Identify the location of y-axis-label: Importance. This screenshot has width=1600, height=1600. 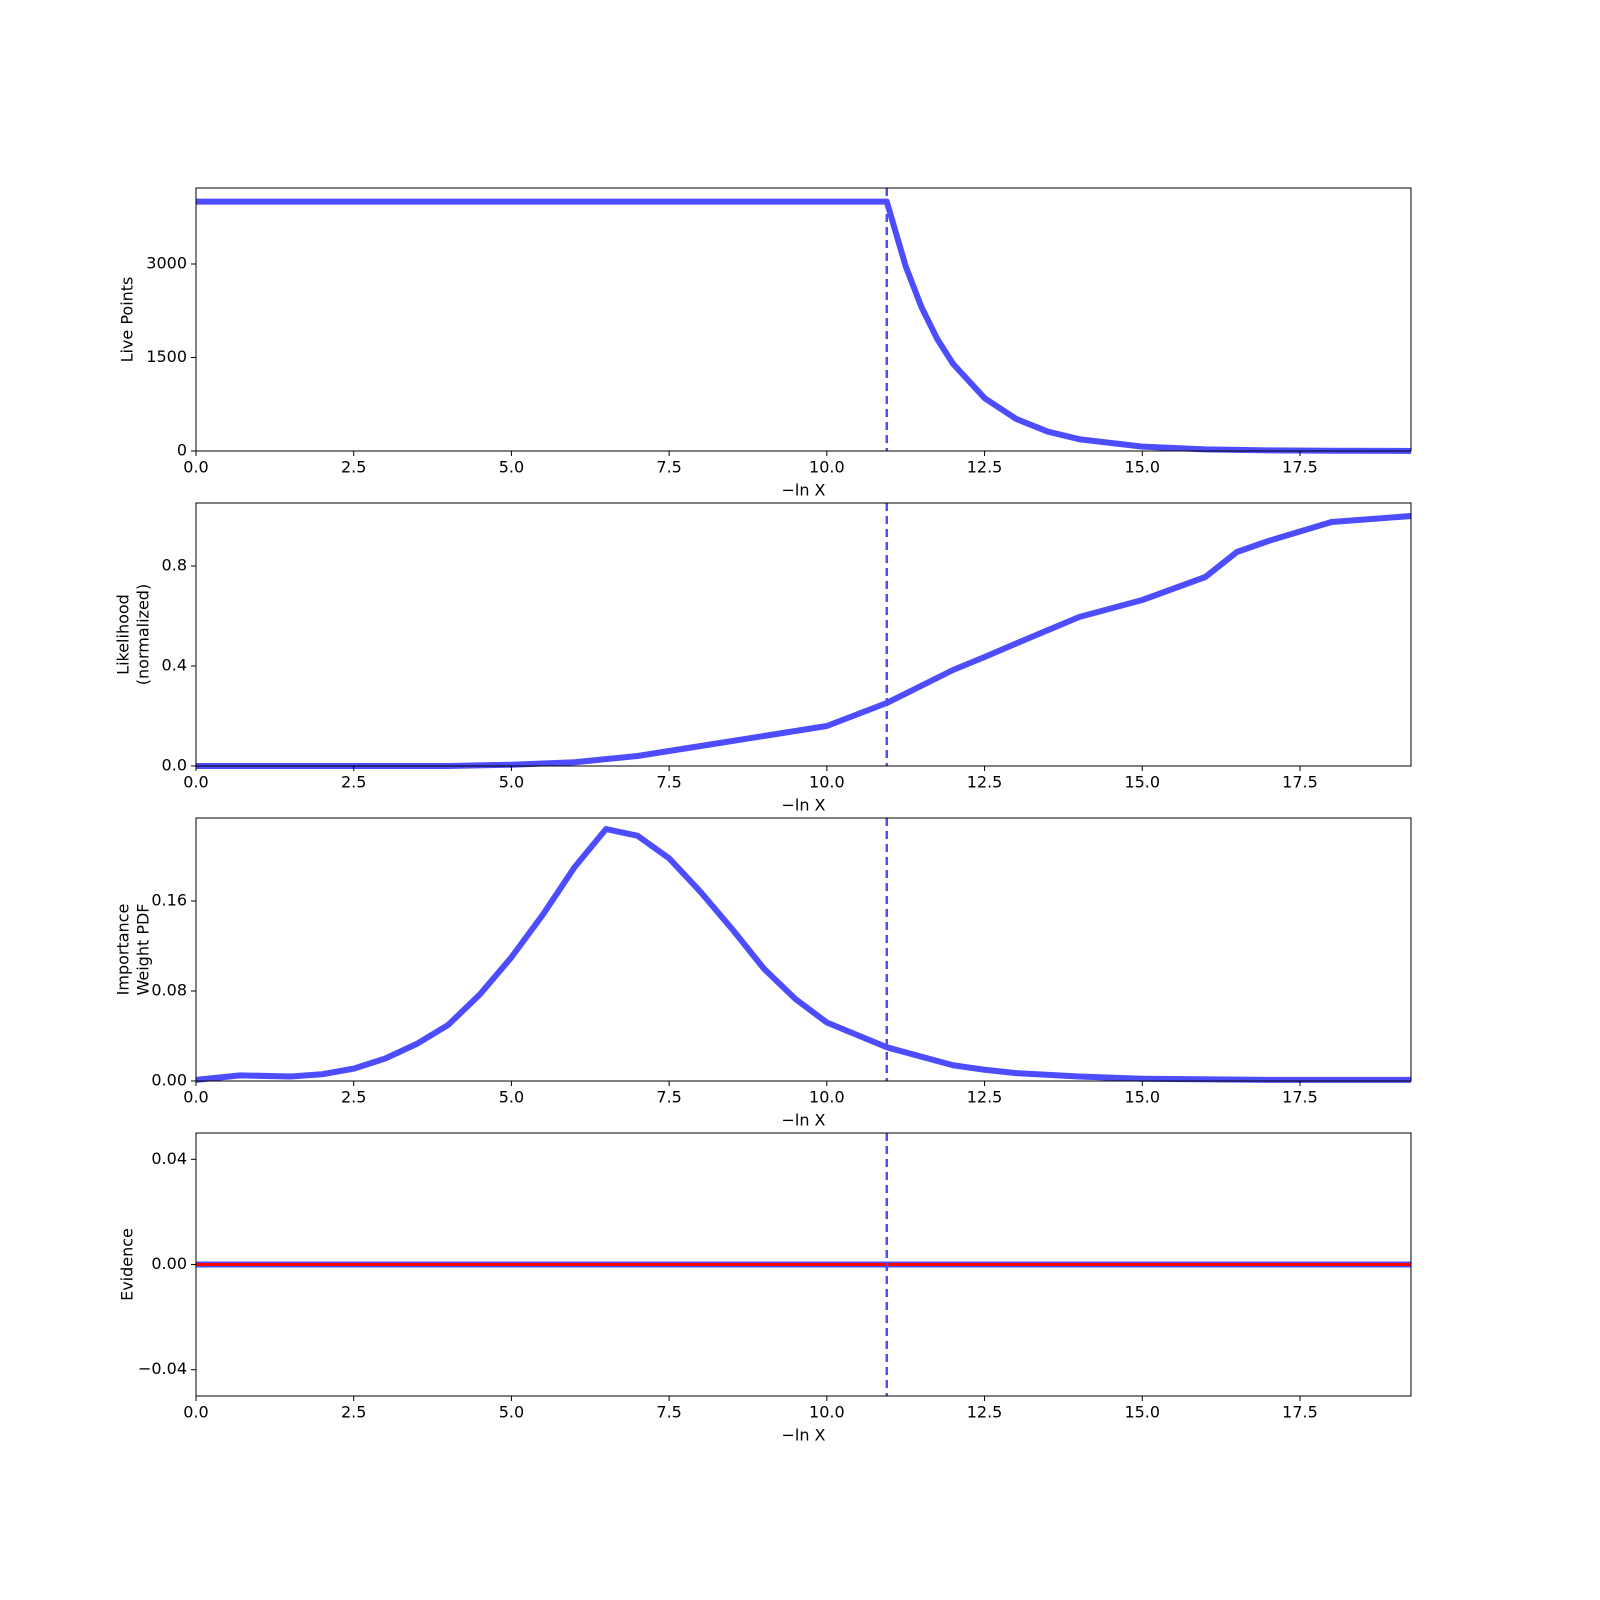
(123, 950).